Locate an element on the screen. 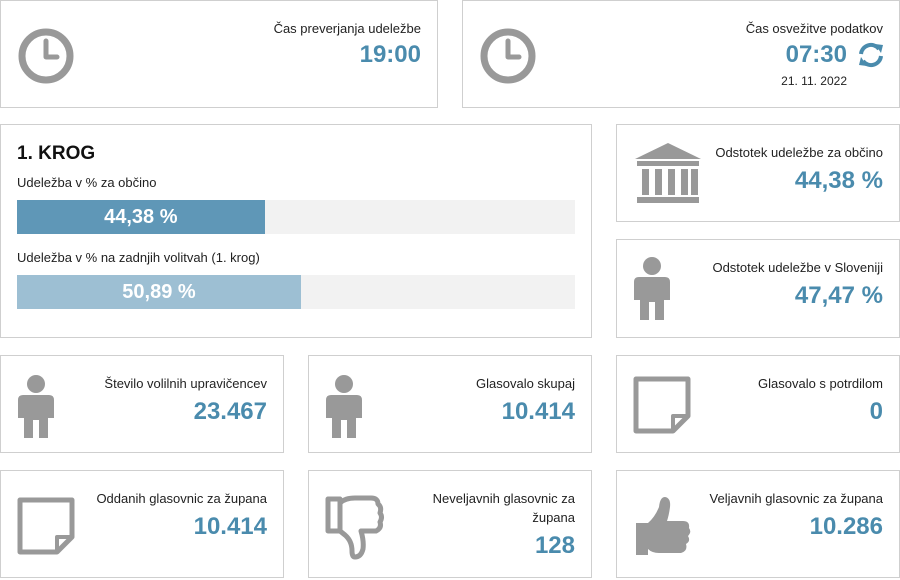  check-time-label: Čas preverjanja udeležbe is located at coordinates (347, 28).